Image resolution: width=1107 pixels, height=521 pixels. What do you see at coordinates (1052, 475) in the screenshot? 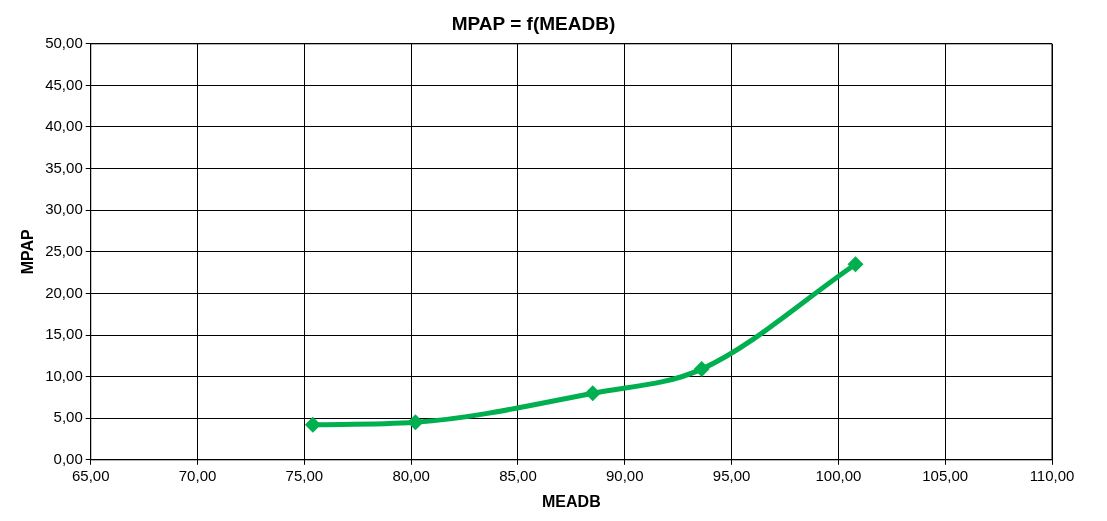
I see `x-tick-label: 110,00` at bounding box center [1052, 475].